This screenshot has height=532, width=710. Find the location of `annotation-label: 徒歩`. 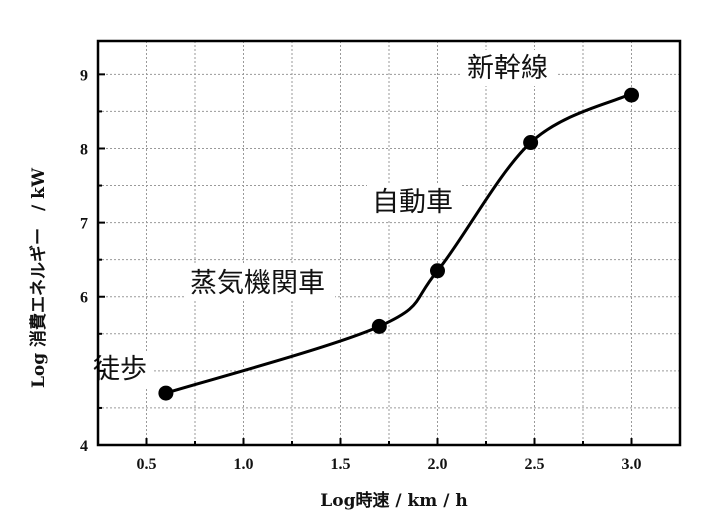

annotation-label: 徒歩 is located at coordinates (120, 369).